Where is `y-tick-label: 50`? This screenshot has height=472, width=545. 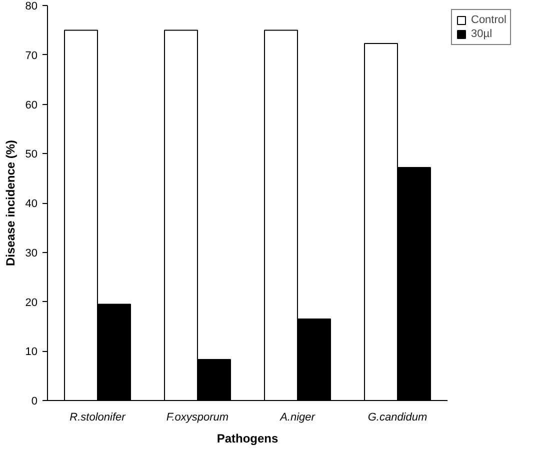
y-tick-label: 50 is located at coordinates (31, 154).